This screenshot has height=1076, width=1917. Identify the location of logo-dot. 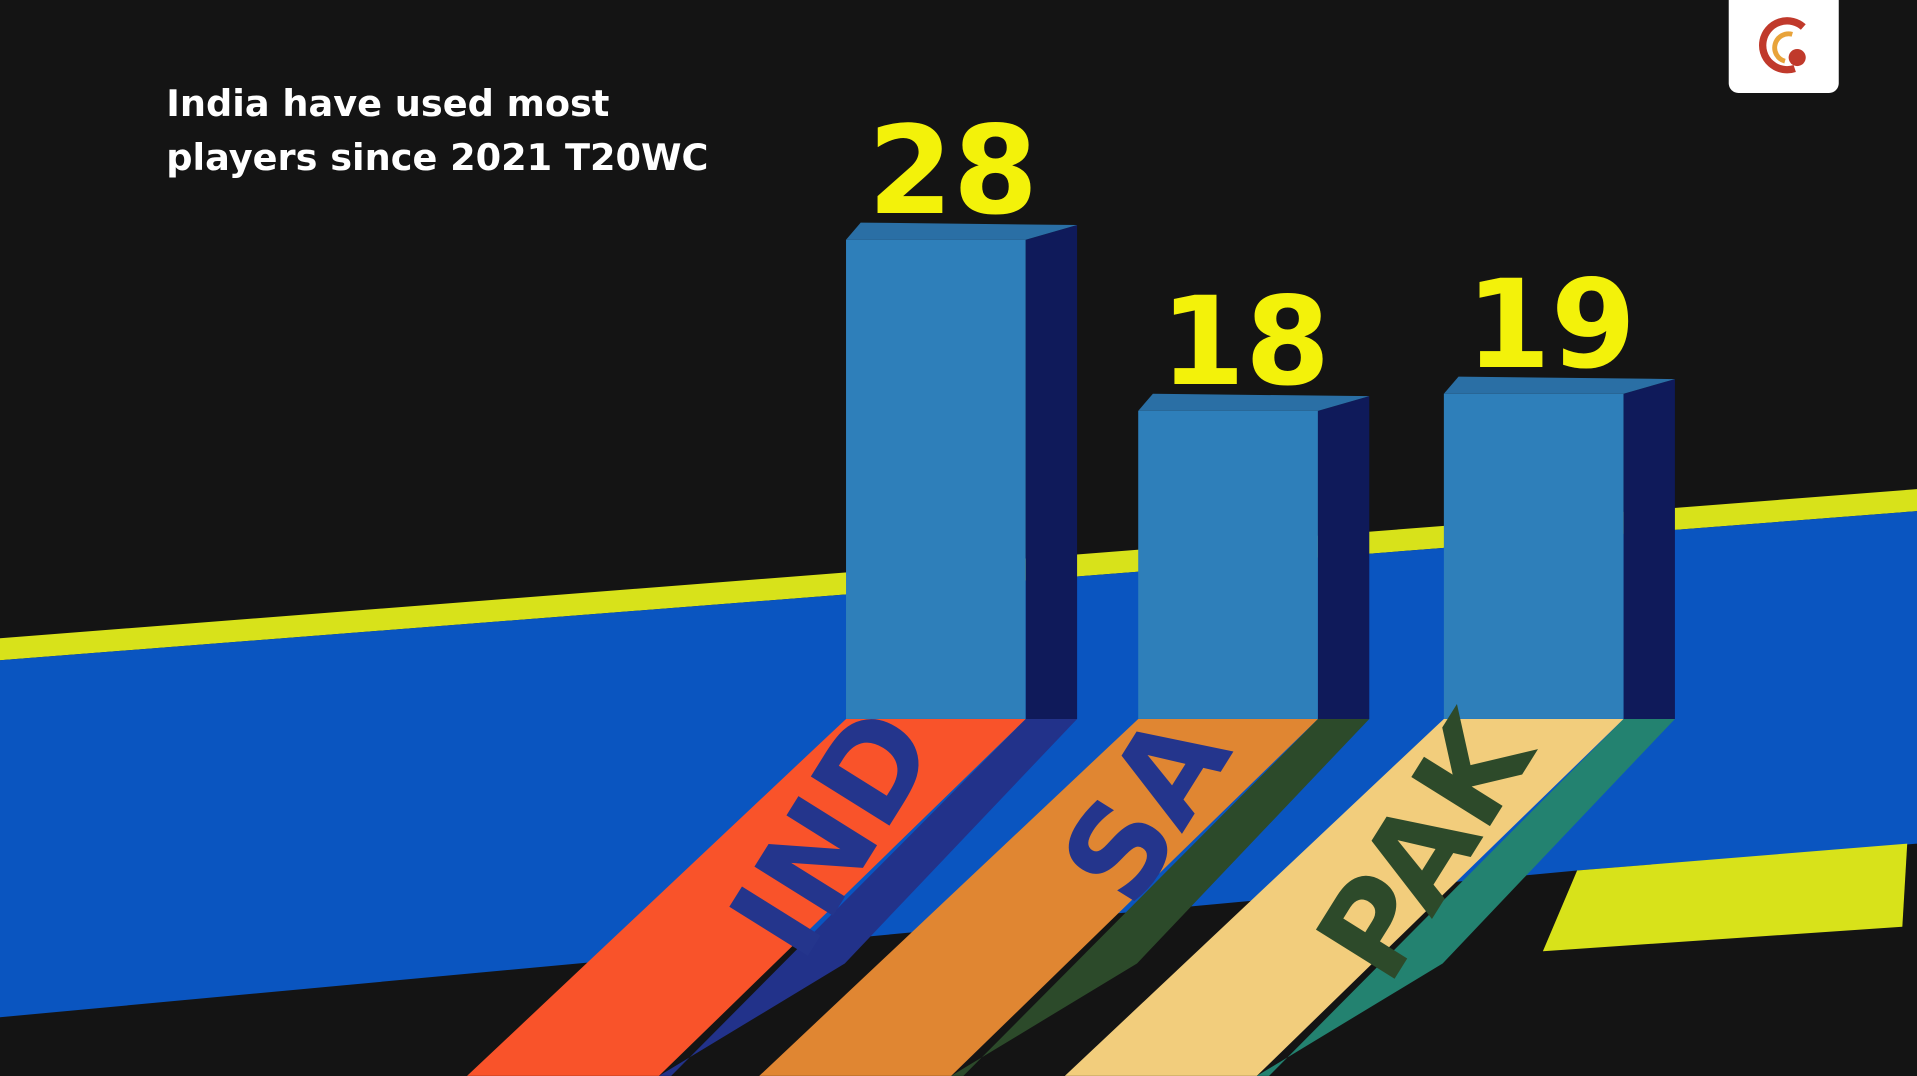
(1797, 57).